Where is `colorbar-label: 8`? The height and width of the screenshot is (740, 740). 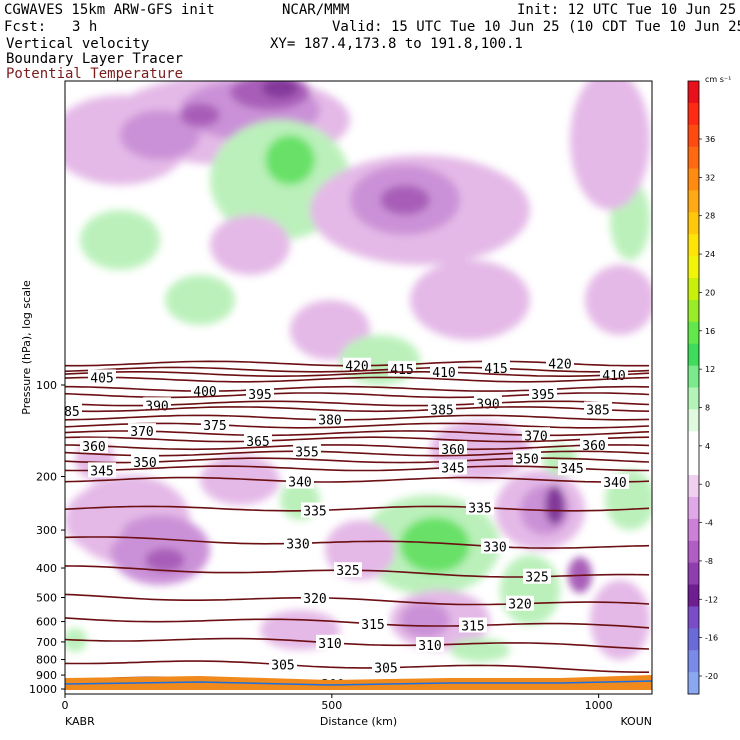 colorbar-label: 8 is located at coordinates (707, 408).